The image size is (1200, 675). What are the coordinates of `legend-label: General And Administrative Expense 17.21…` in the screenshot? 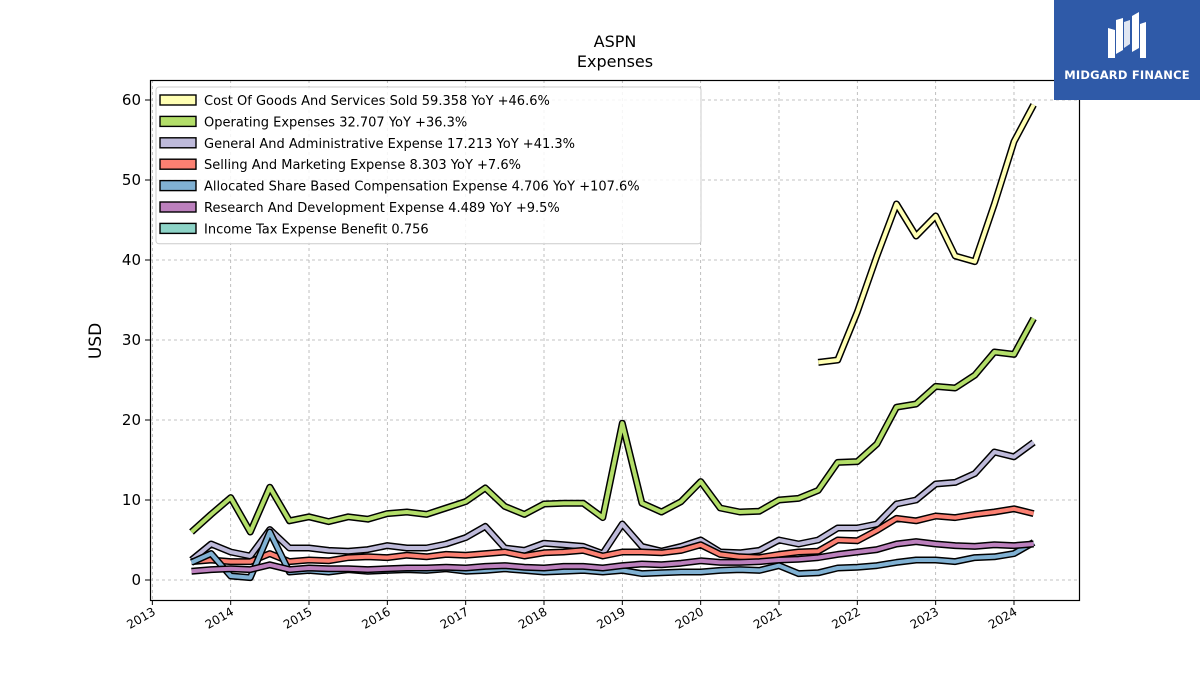 It's located at (389, 144).